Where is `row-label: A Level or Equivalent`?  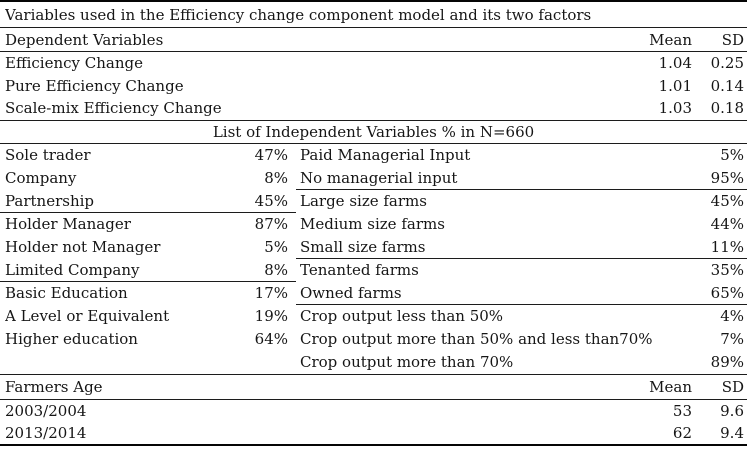 row-label: A Level or Equivalent is located at coordinates (87, 316).